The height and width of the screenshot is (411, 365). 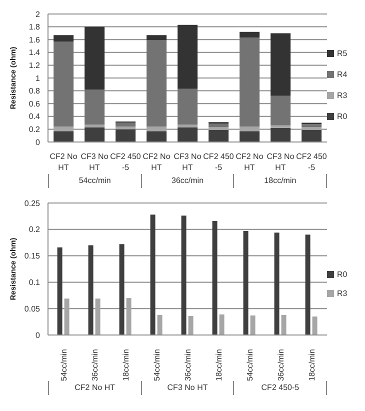 I want to click on text: CF2 No HT, so click(x=94, y=388).